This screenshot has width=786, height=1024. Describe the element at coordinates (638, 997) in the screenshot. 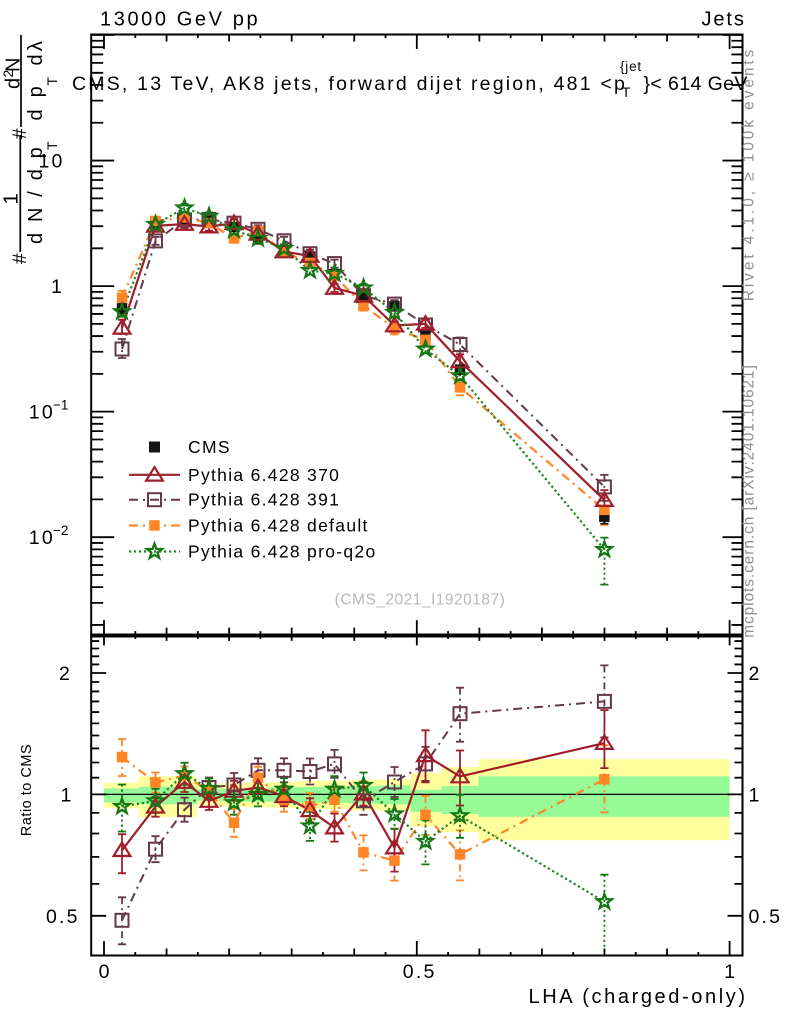

I see `svg-text: LHA (charged-only)` at that location.